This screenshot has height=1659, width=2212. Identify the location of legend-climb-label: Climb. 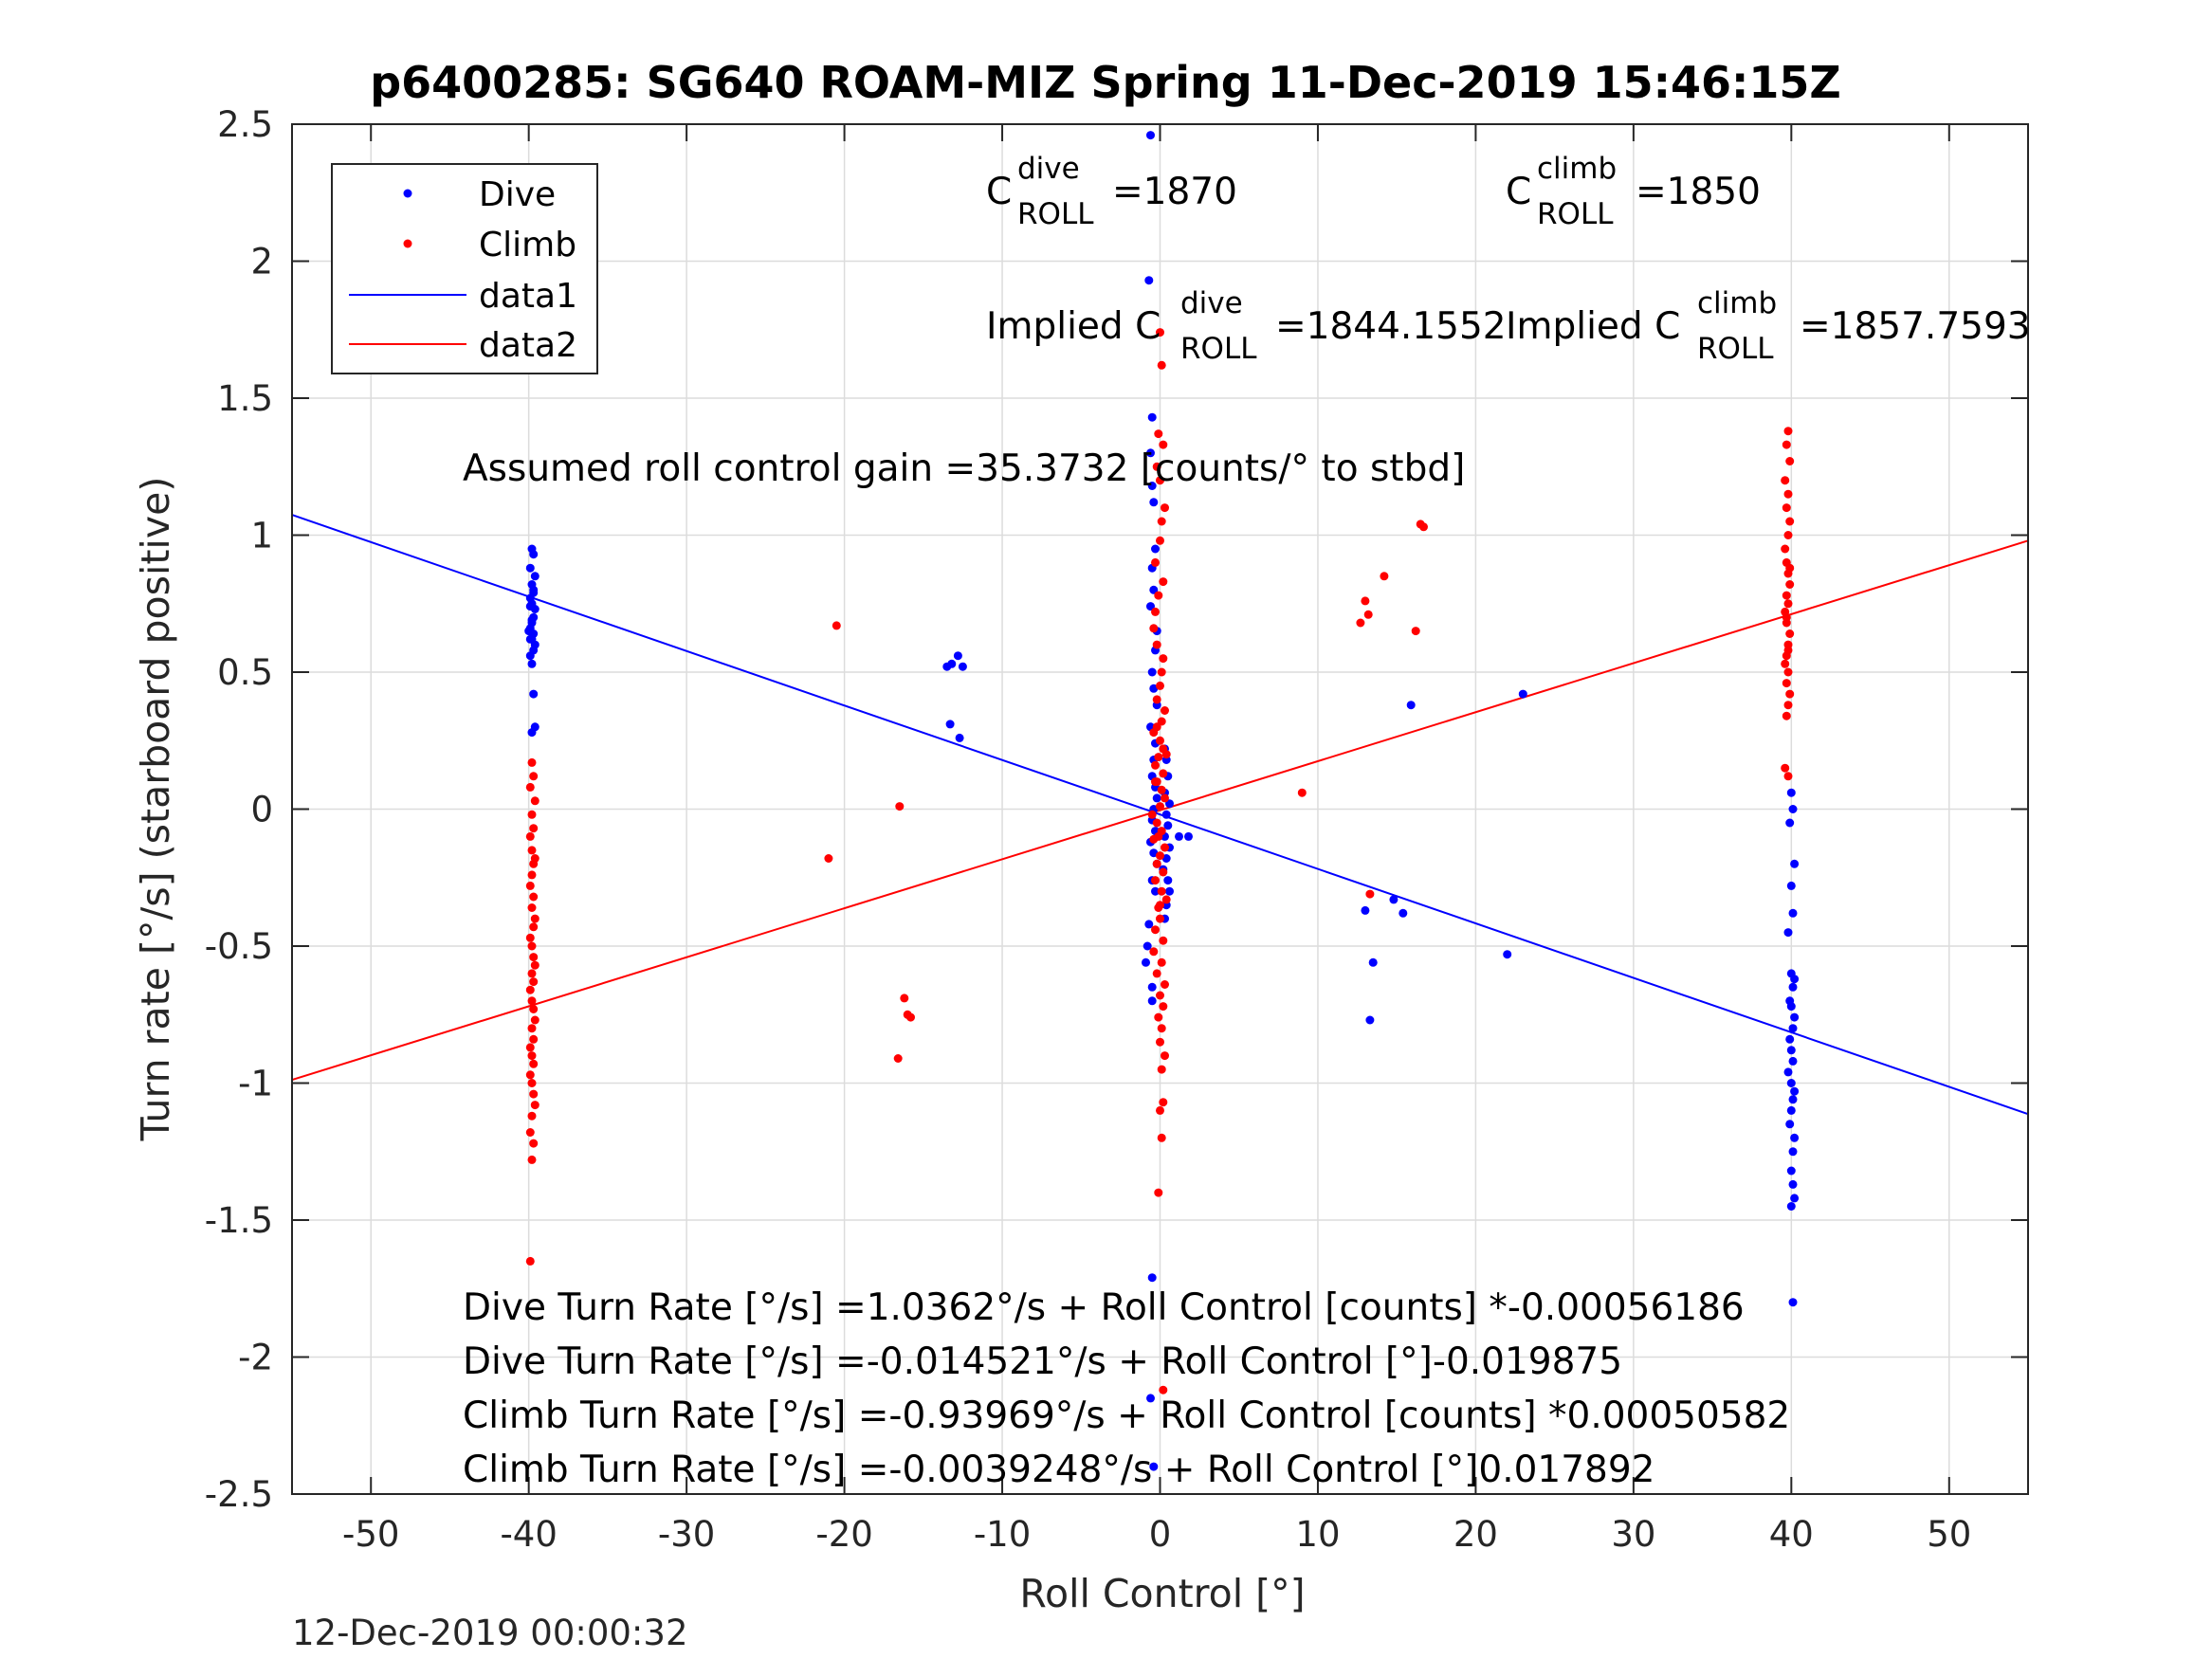
(527, 245).